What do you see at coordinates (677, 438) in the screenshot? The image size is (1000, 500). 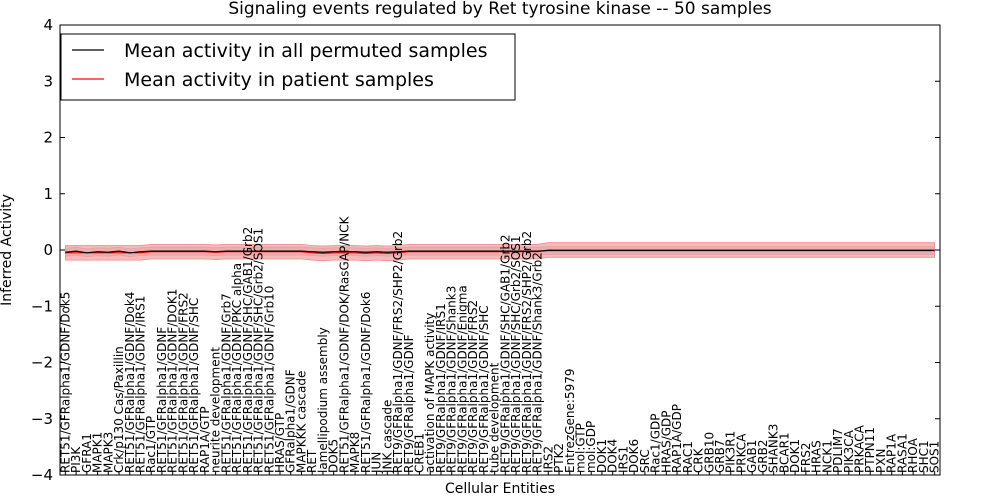 I see `x-tick-label: RAP1A/GDP` at bounding box center [677, 438].